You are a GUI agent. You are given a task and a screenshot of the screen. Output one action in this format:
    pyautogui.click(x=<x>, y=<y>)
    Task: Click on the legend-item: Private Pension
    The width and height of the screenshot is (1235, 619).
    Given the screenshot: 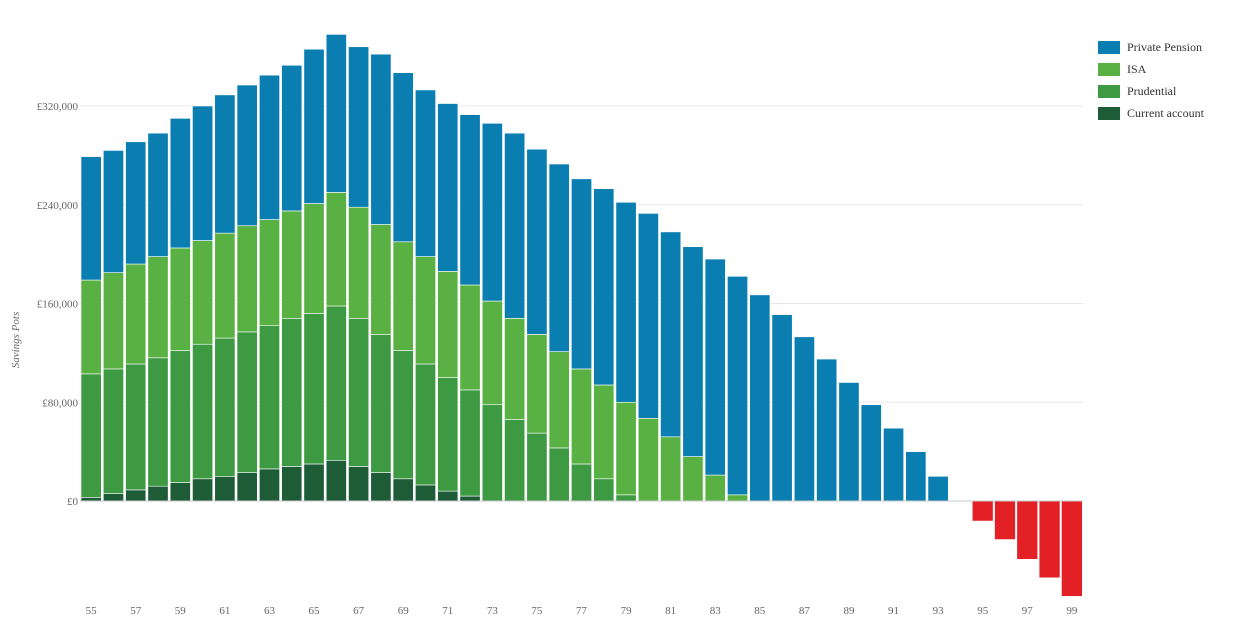 What is the action you would take?
    pyautogui.click(x=1151, y=47)
    